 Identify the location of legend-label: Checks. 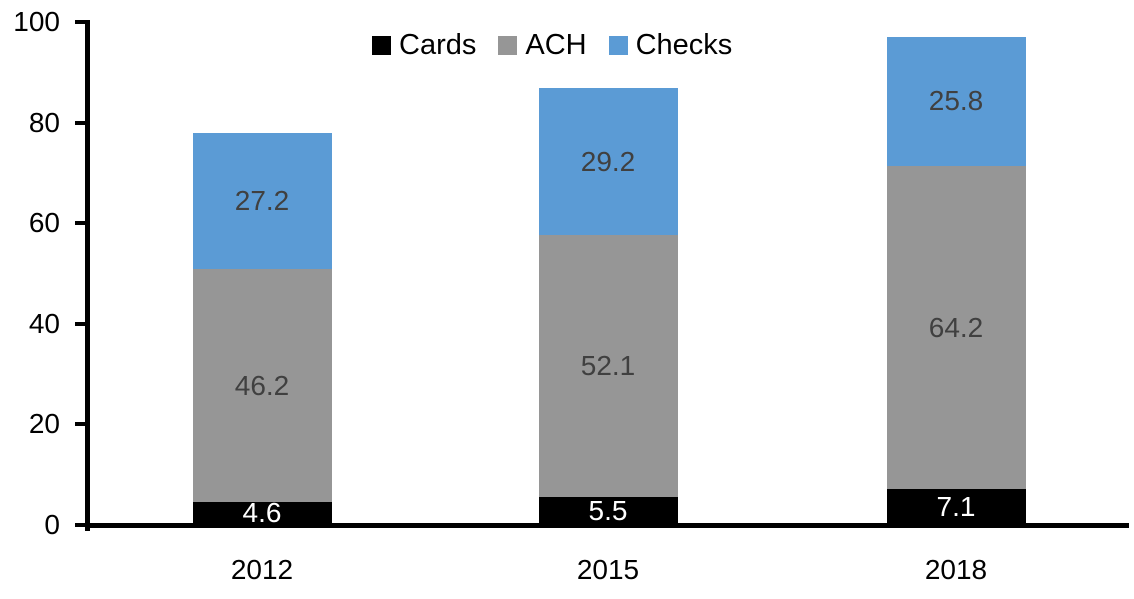
(684, 45).